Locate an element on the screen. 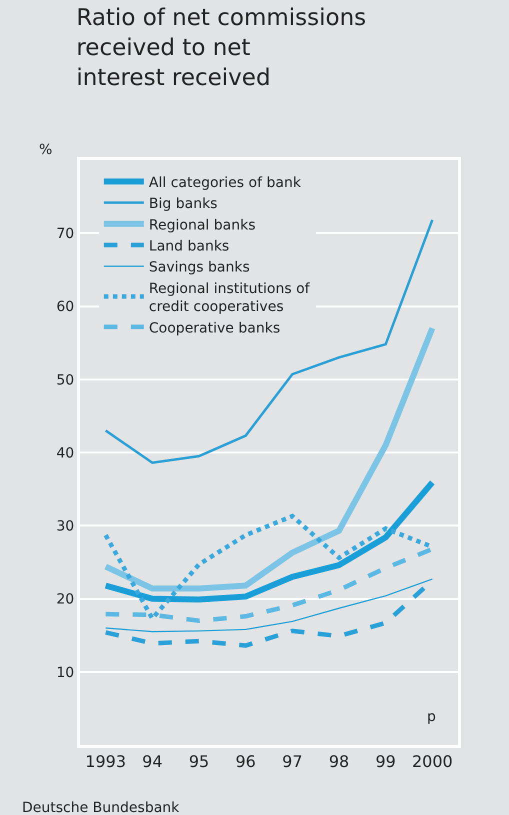 The height and width of the screenshot is (815, 509). line-series is located at coordinates (269, 605).